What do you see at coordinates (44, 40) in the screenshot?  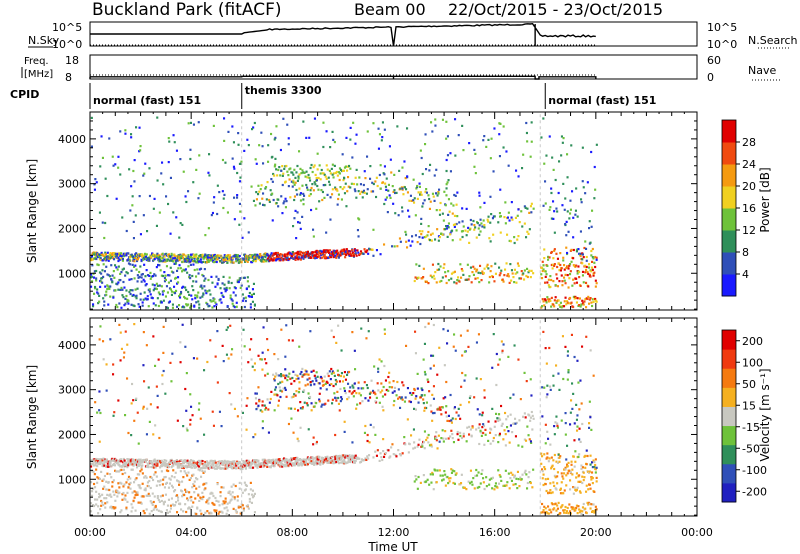 I see `nsky-label: N.Sky` at bounding box center [44, 40].